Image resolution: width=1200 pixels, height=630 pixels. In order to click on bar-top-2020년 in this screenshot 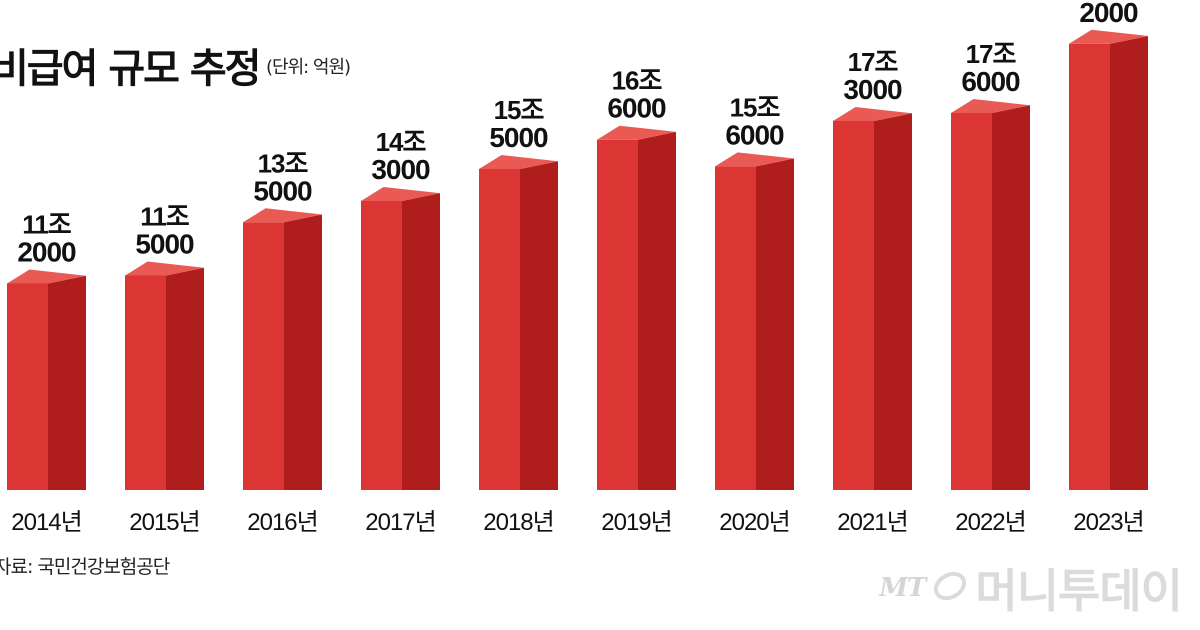, I will do `click(754, 159)`.